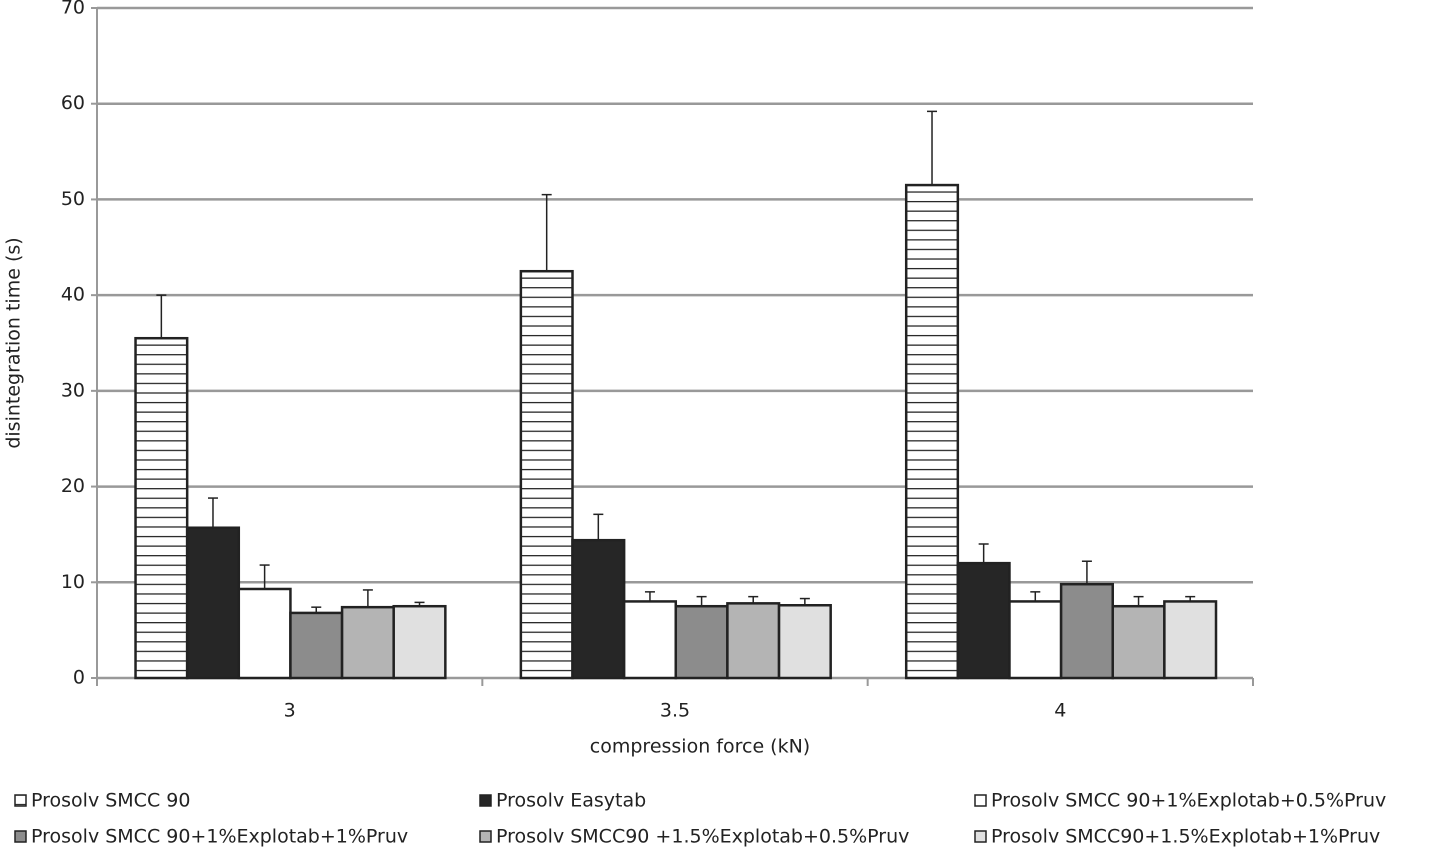  I want to click on legend-label: Prosolv SMCC90+1.5%Explotab+1%Pruv, so click(1185, 837).